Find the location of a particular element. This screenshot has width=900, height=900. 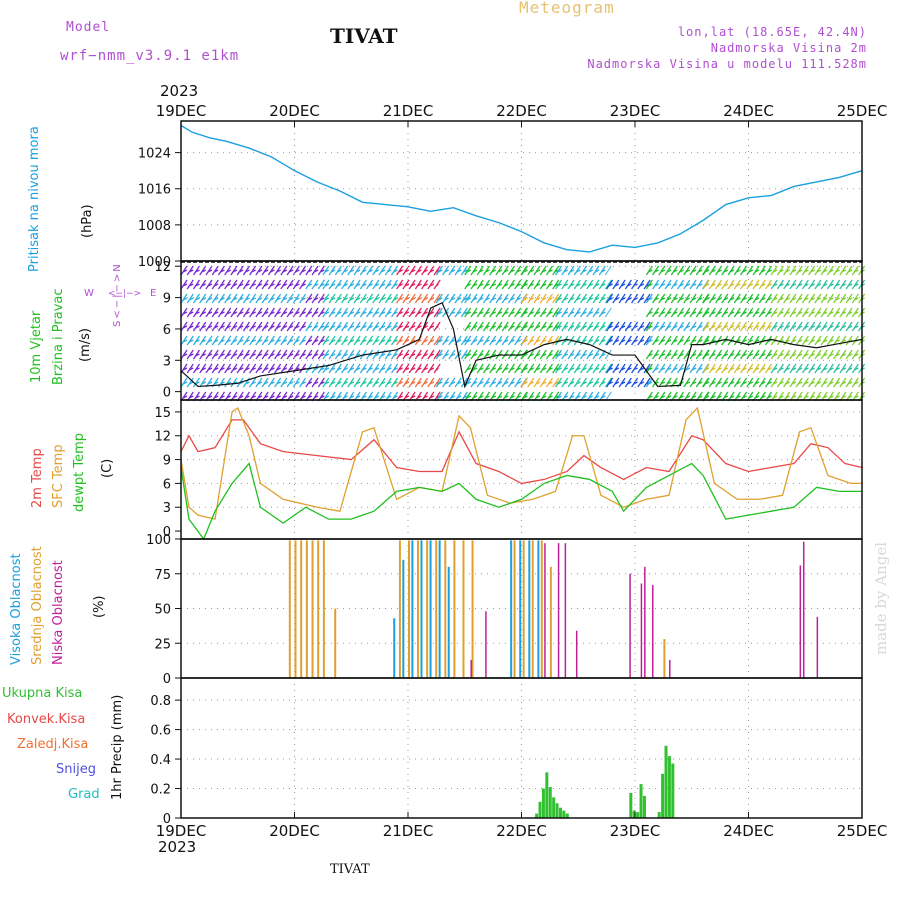

x-label-top: 21DEC is located at coordinates (408, 111).